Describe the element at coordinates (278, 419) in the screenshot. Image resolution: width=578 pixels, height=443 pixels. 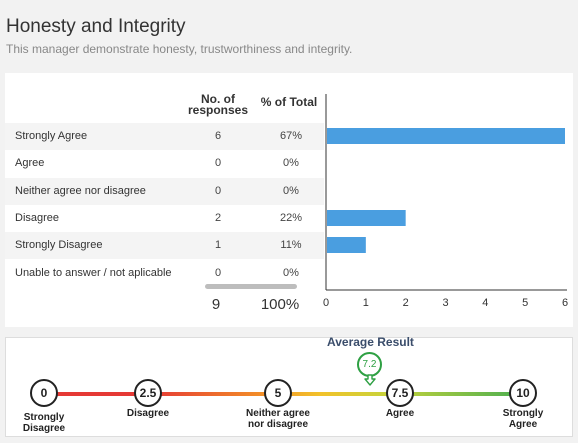
I see `scale-label: Neither agree nor disagree` at that location.